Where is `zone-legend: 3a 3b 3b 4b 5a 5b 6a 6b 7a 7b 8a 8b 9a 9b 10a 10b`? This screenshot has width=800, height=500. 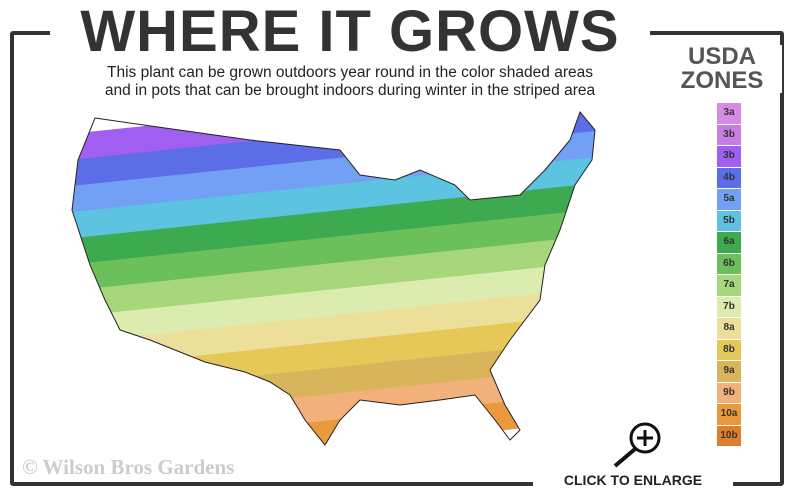
zone-legend: 3a 3b 3b 4b 5a 5b 6a 6b 7a 7b 8a 8b 9a 9b 10a 10b is located at coordinates (729, 275).